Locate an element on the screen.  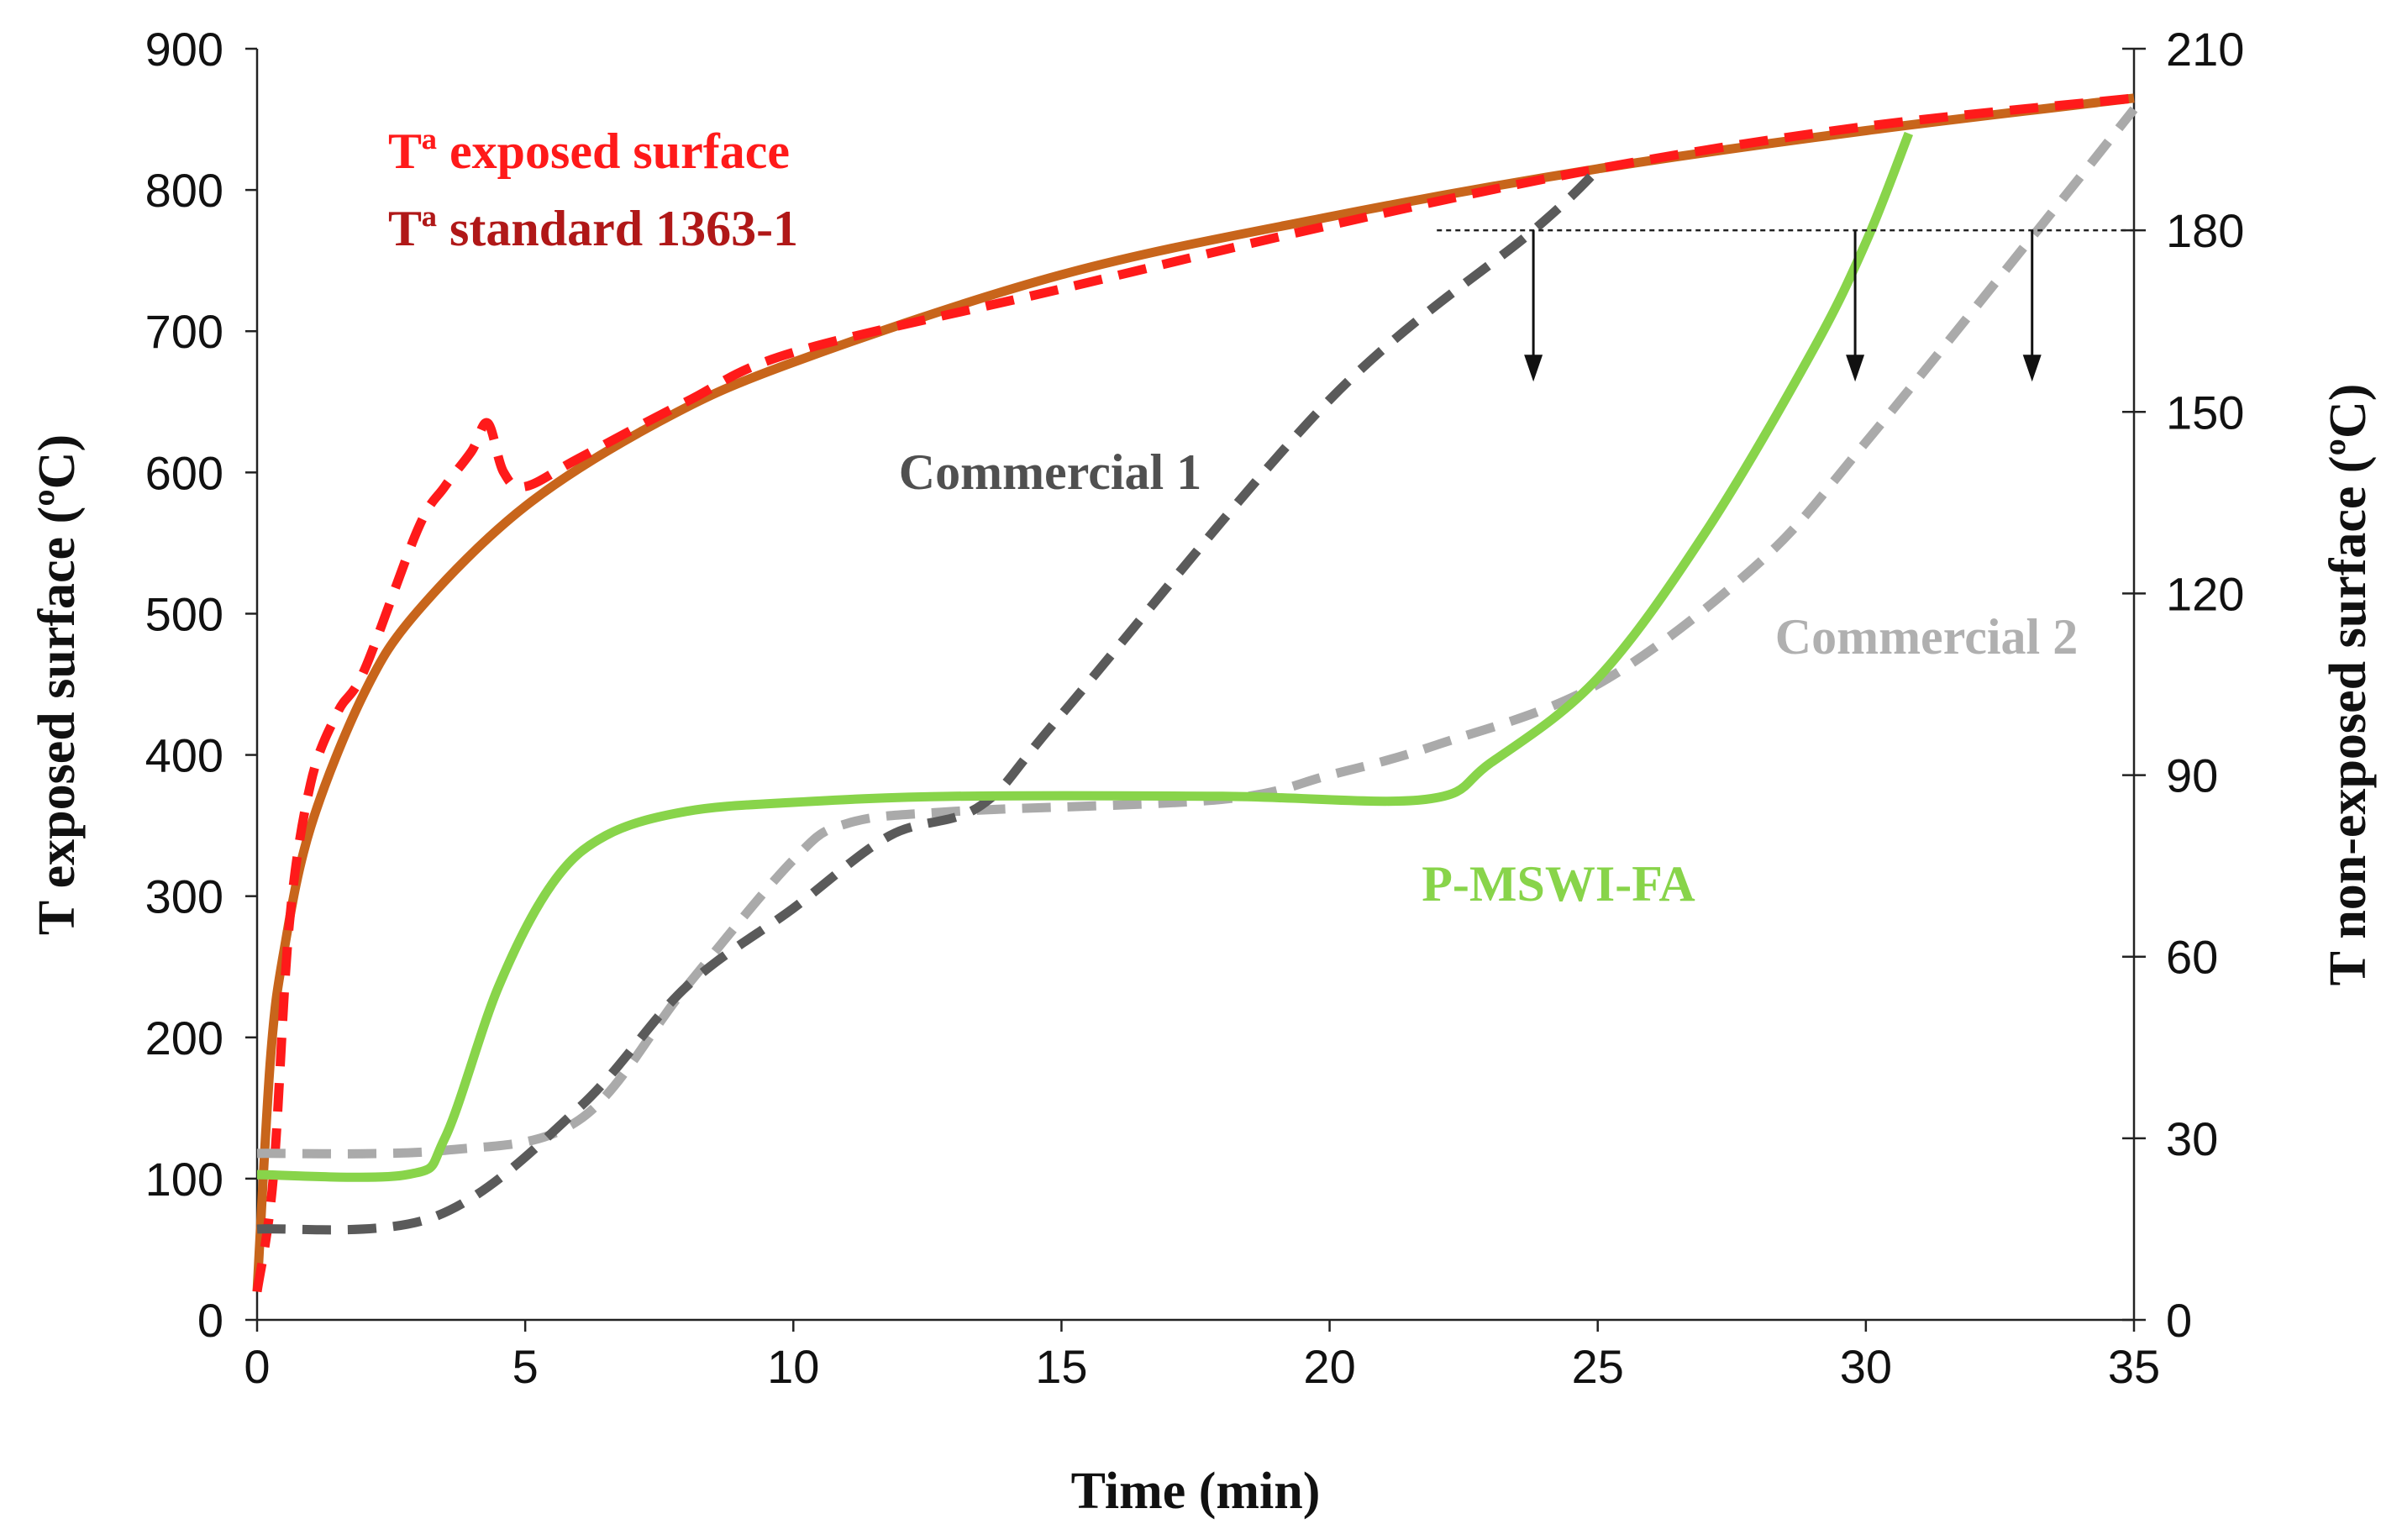
y-left-tick-label: 400 is located at coordinates (184, 755).